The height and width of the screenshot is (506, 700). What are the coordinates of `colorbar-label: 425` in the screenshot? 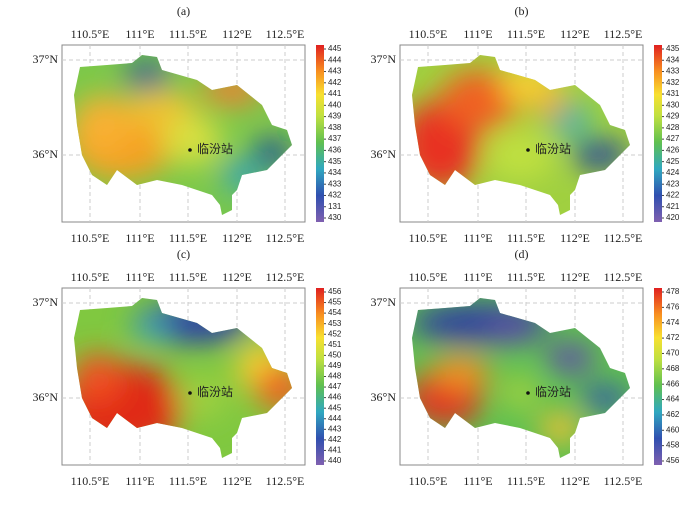 It's located at (673, 161).